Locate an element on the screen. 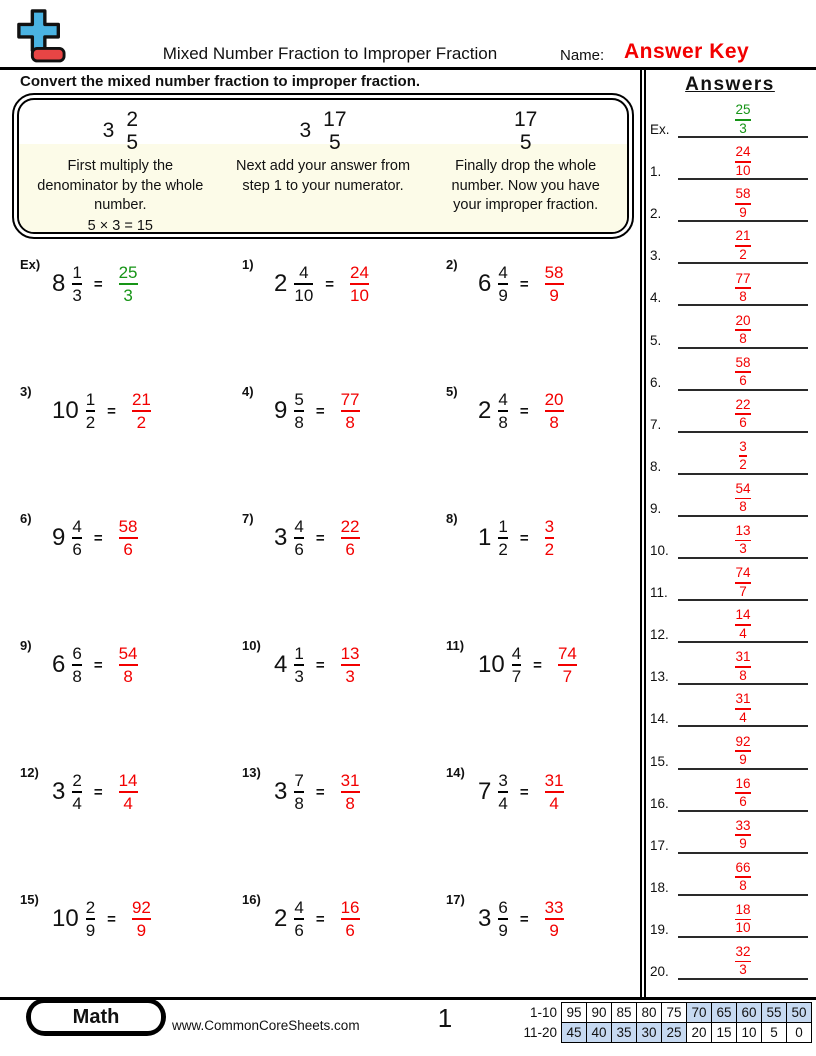 The width and height of the screenshot is (816, 1056). answer-blank-line: 18 10 is located at coordinates (743, 920).